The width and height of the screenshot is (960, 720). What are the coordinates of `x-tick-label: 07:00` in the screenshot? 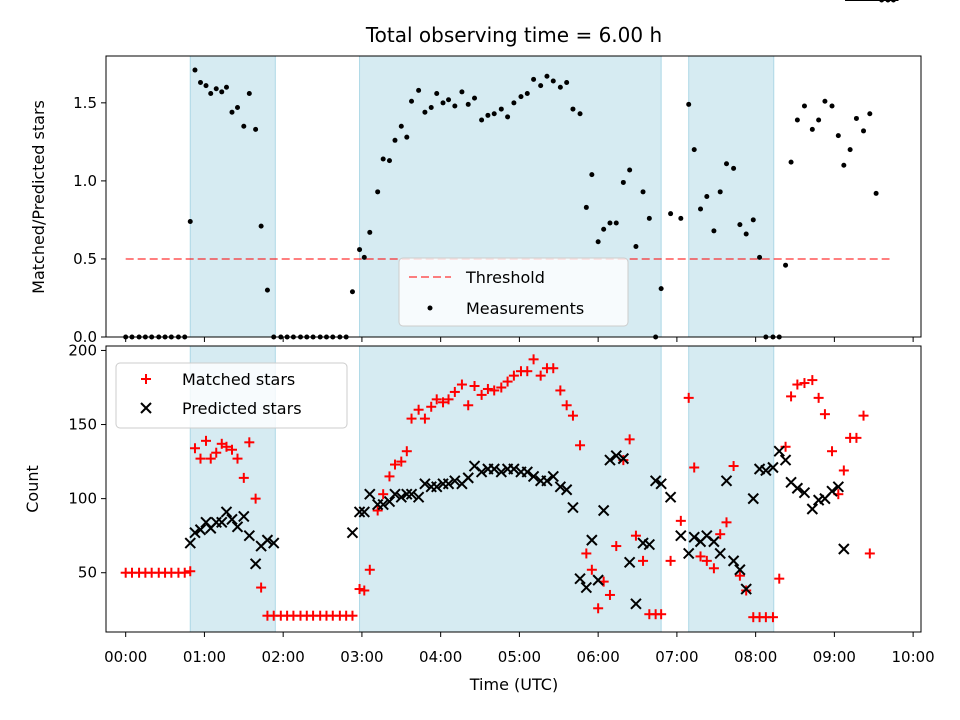 It's located at (676, 657).